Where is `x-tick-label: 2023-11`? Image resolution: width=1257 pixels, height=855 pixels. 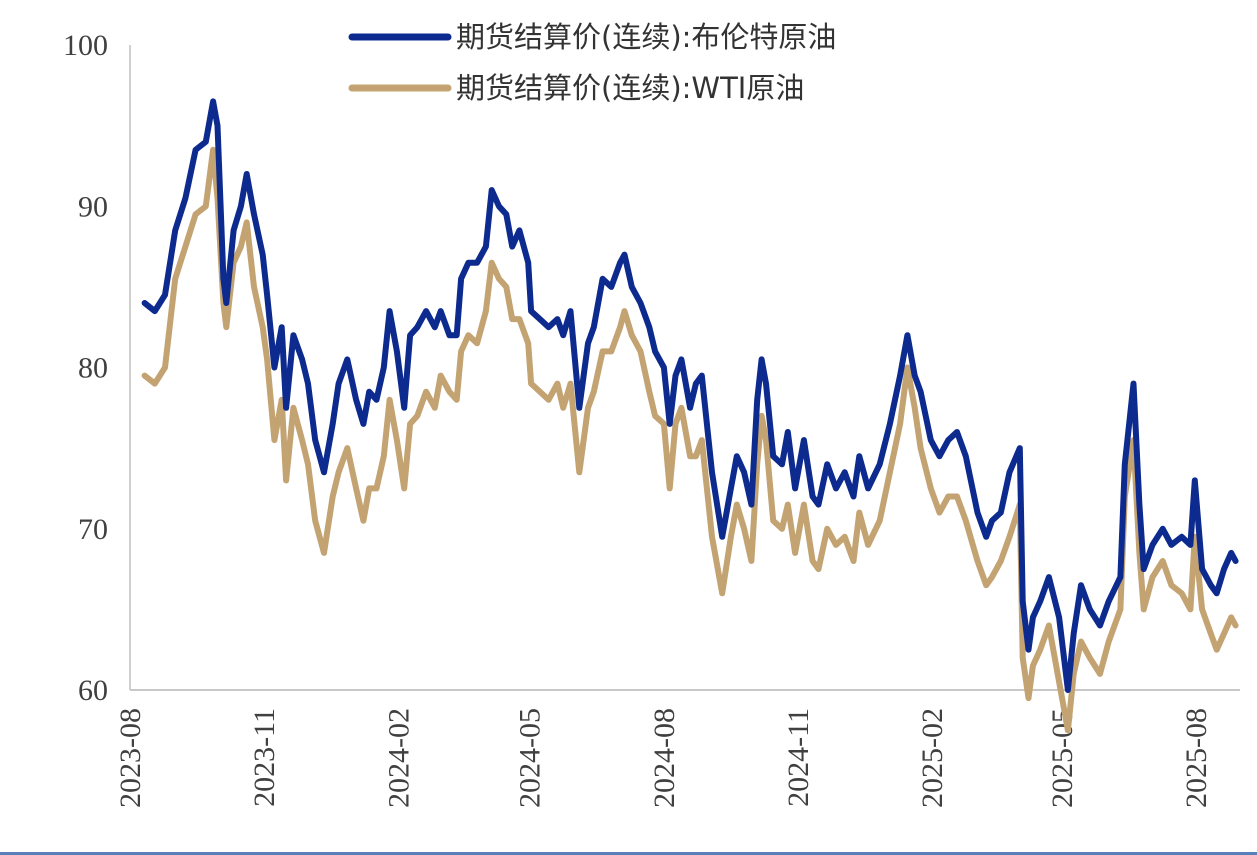 x-tick-label: 2023-11 is located at coordinates (264, 757).